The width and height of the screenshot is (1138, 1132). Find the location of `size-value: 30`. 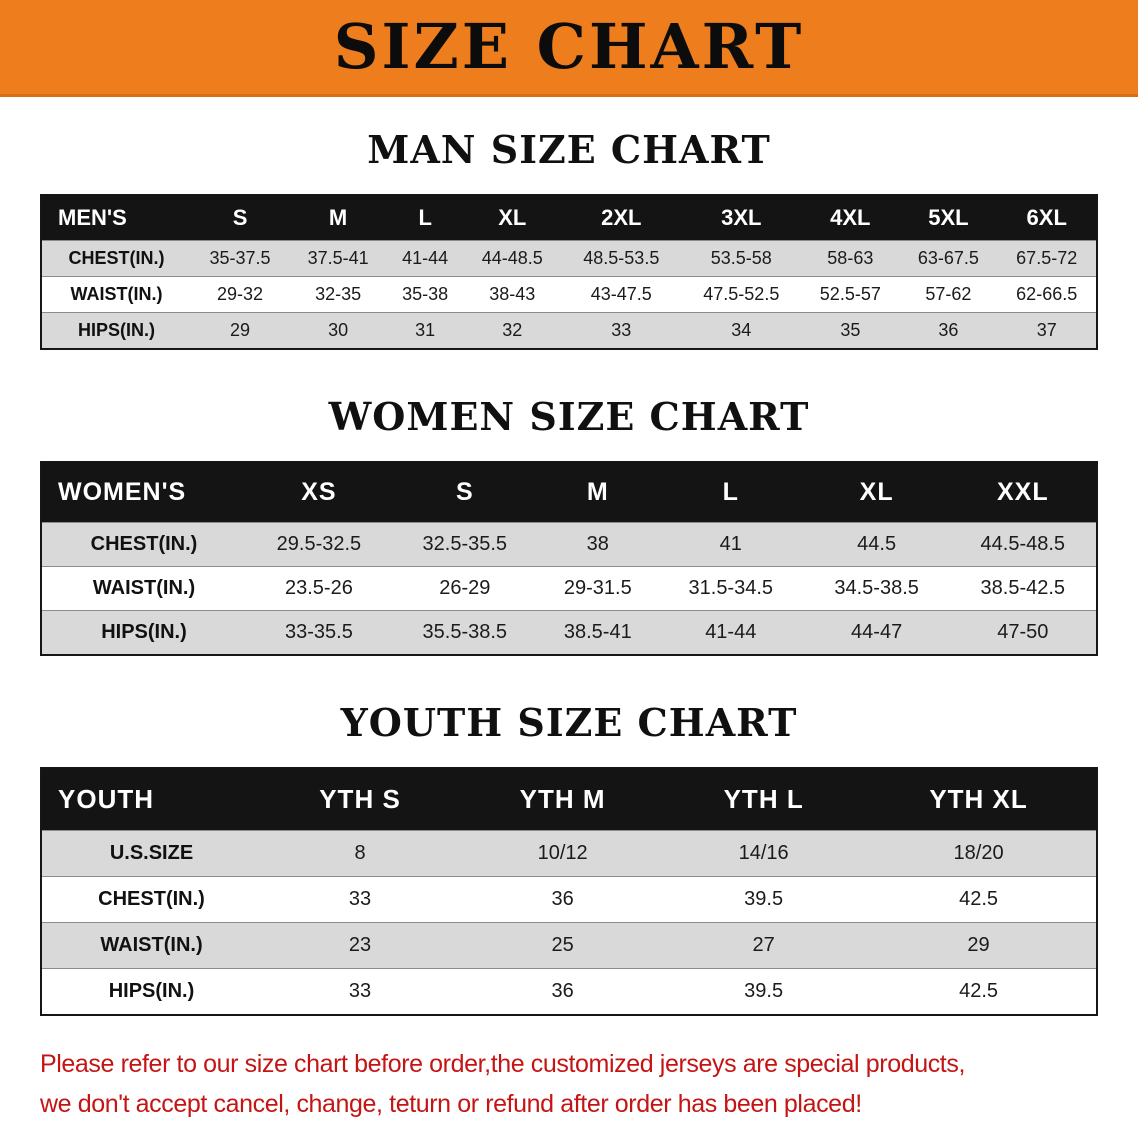

size-value: 30 is located at coordinates (338, 330).